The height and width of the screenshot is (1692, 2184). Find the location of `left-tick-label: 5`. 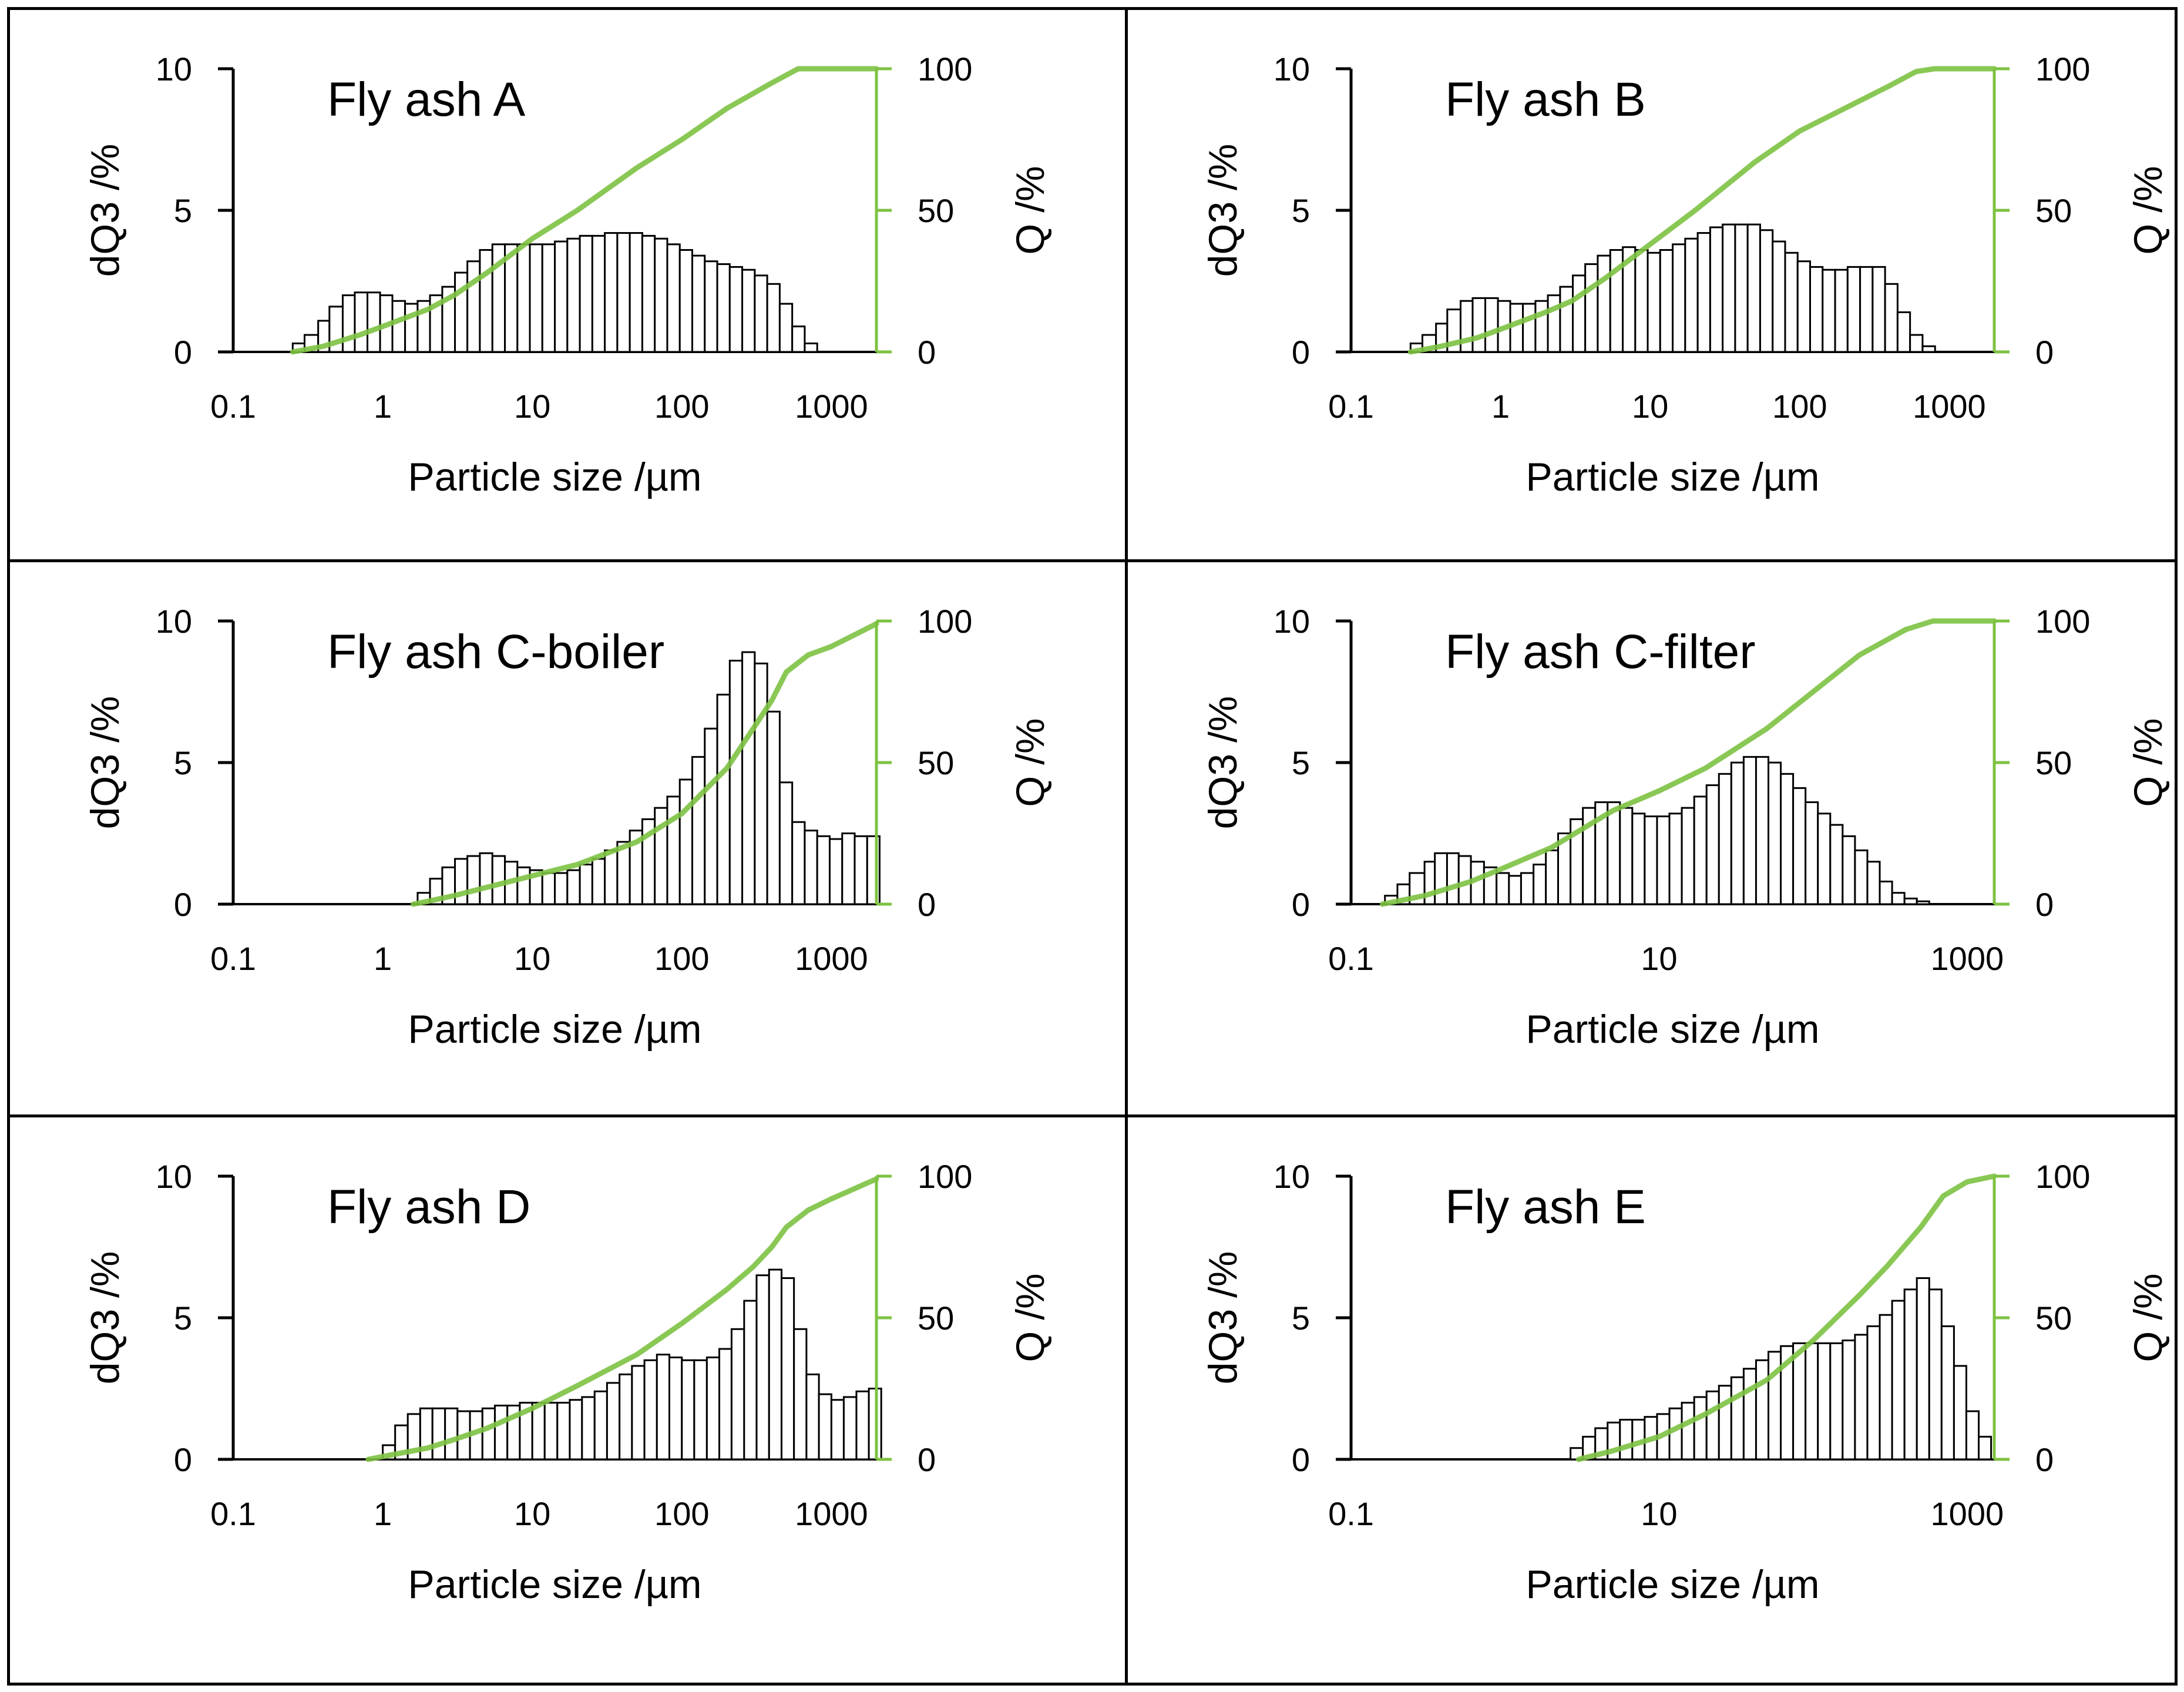

left-tick-label: 5 is located at coordinates (182, 1318).